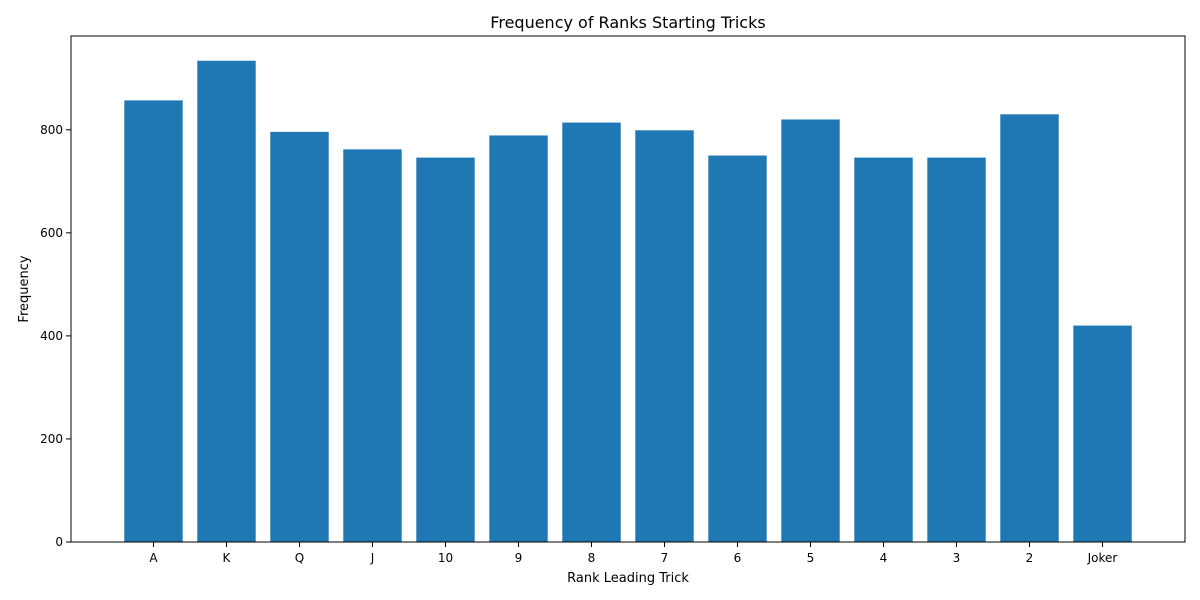 The width and height of the screenshot is (1200, 600). Describe the element at coordinates (1030, 558) in the screenshot. I see `x-tick-label: 2` at that location.